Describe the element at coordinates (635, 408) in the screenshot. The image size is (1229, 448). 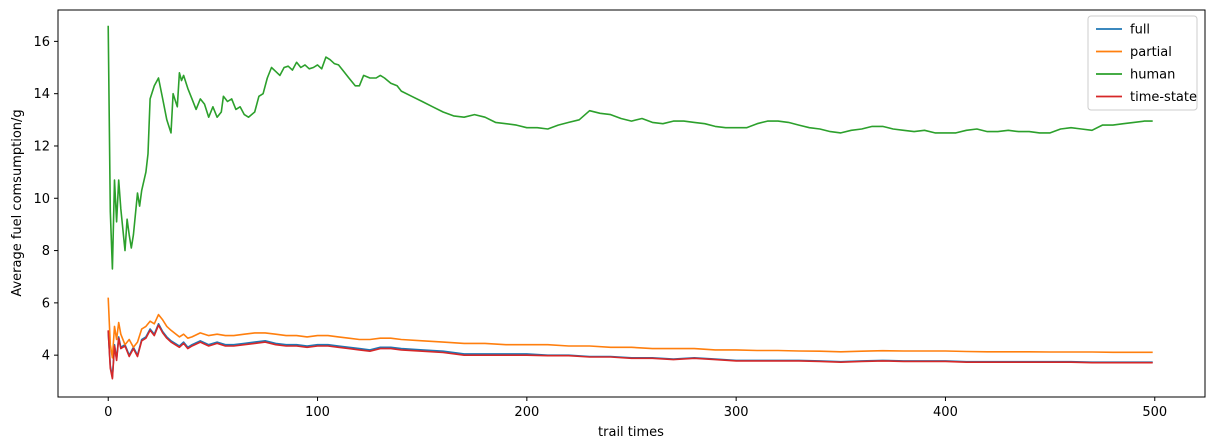
I see `x-axis-ticks: 0 100 200 300 400 500` at that location.